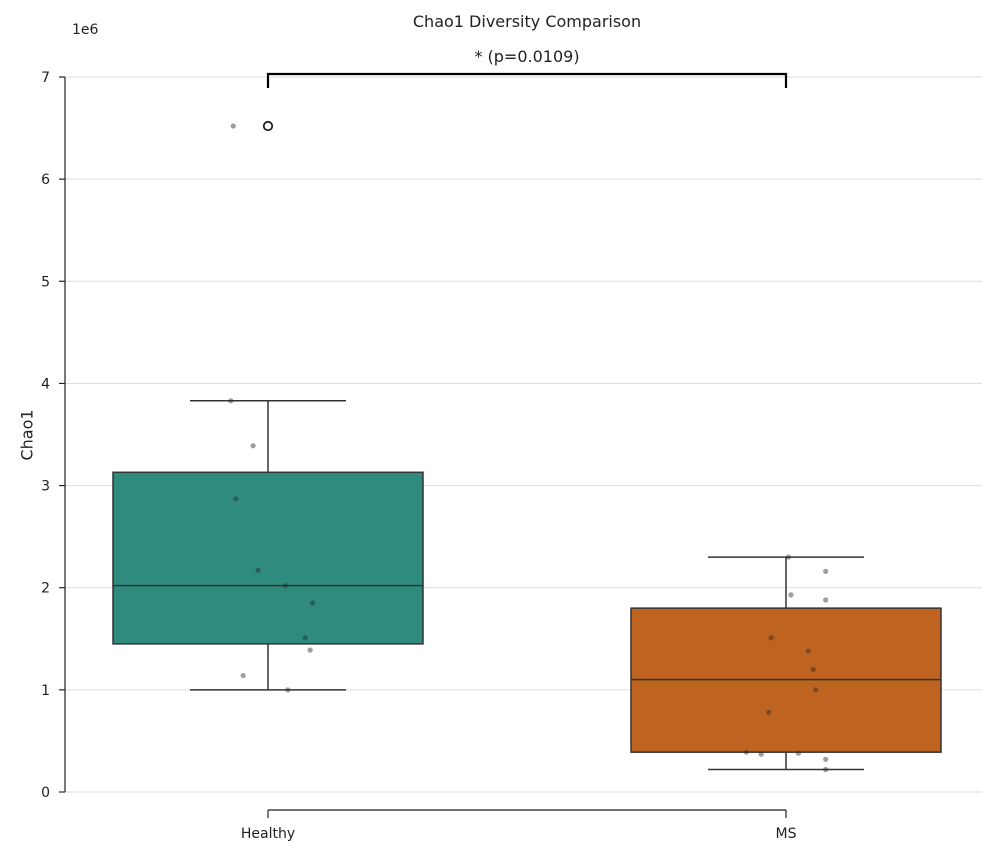 This screenshot has width=996, height=856. I want to click on significance-annotation: * (p=0.0109), so click(527, 67).